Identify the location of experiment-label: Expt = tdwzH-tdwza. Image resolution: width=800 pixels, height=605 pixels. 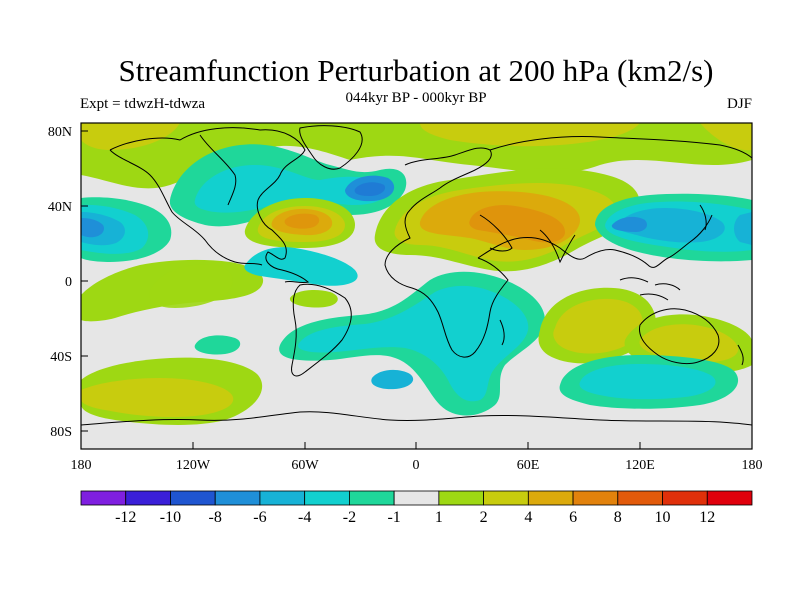
(142, 104).